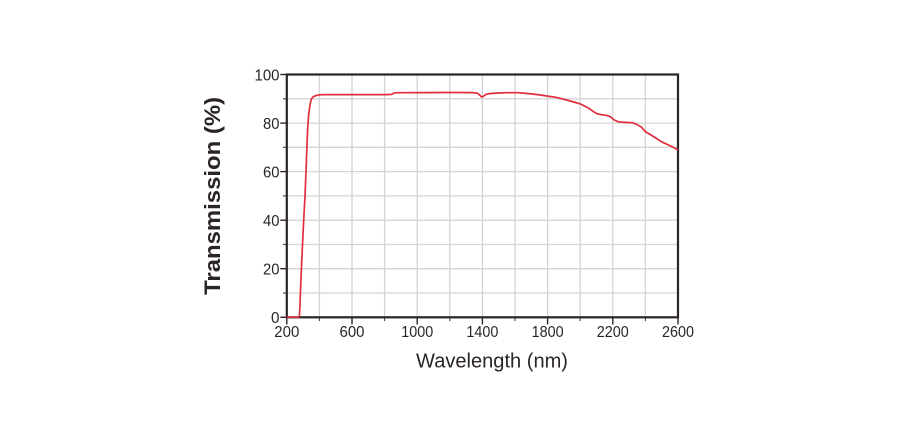 This screenshot has width=924, height=440. Describe the element at coordinates (613, 332) in the screenshot. I see `svg-text: 2200` at that location.